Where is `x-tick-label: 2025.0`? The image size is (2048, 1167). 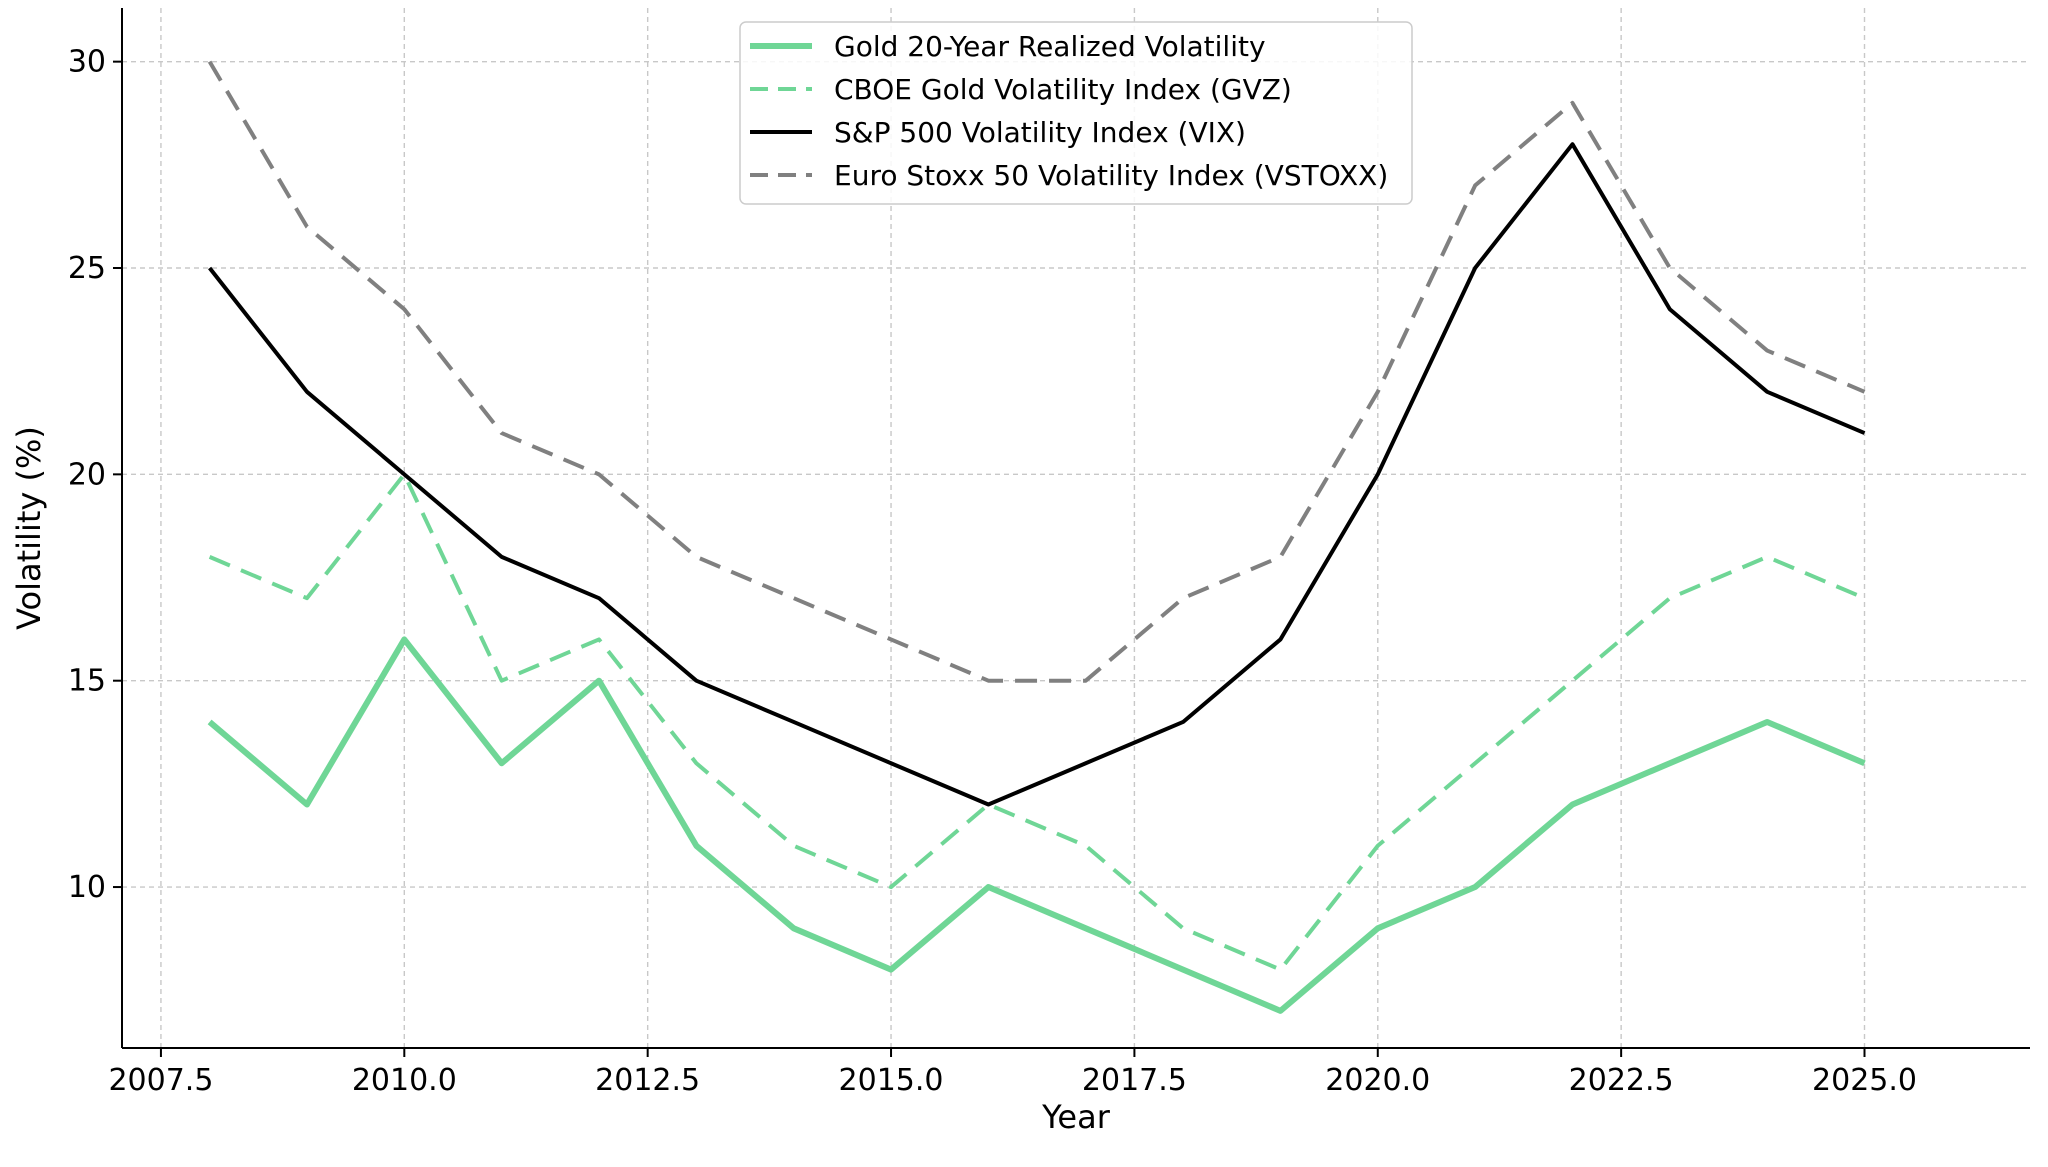
x-tick-label: 2025.0 is located at coordinates (1864, 1080).